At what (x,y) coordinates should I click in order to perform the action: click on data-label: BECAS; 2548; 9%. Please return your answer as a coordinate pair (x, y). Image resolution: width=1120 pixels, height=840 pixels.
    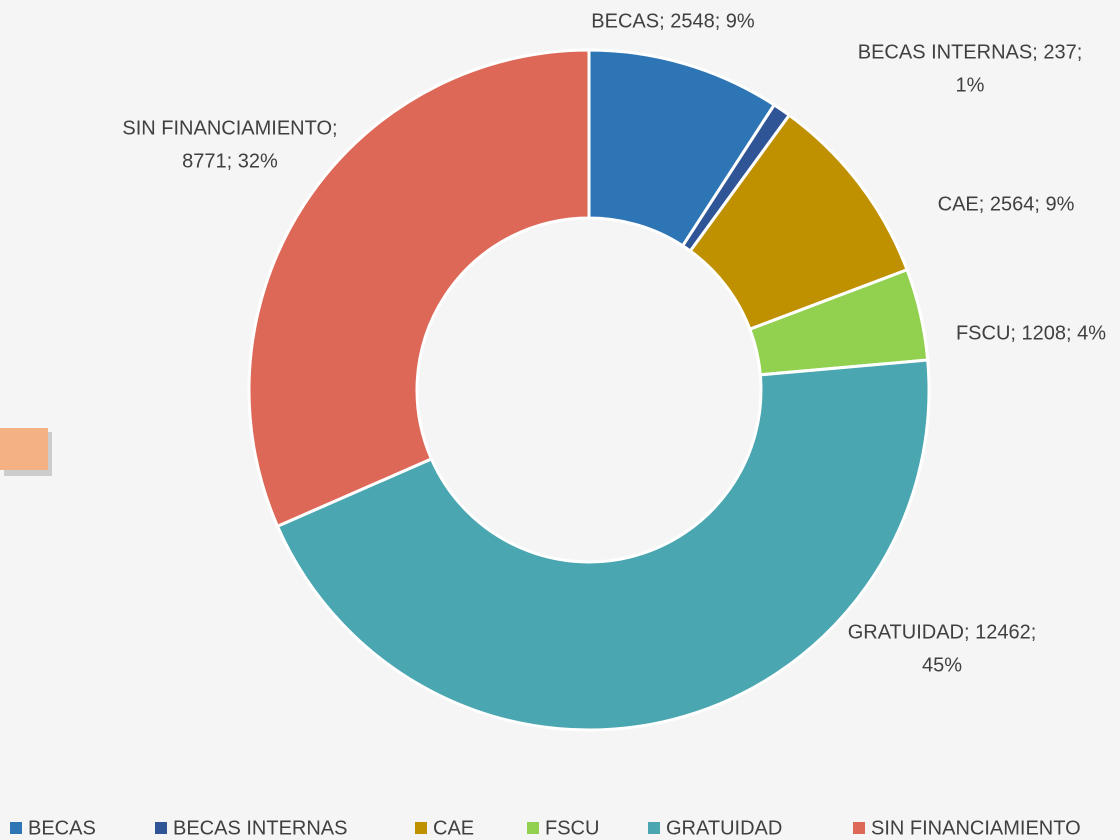
    Looking at the image, I should click on (673, 21).